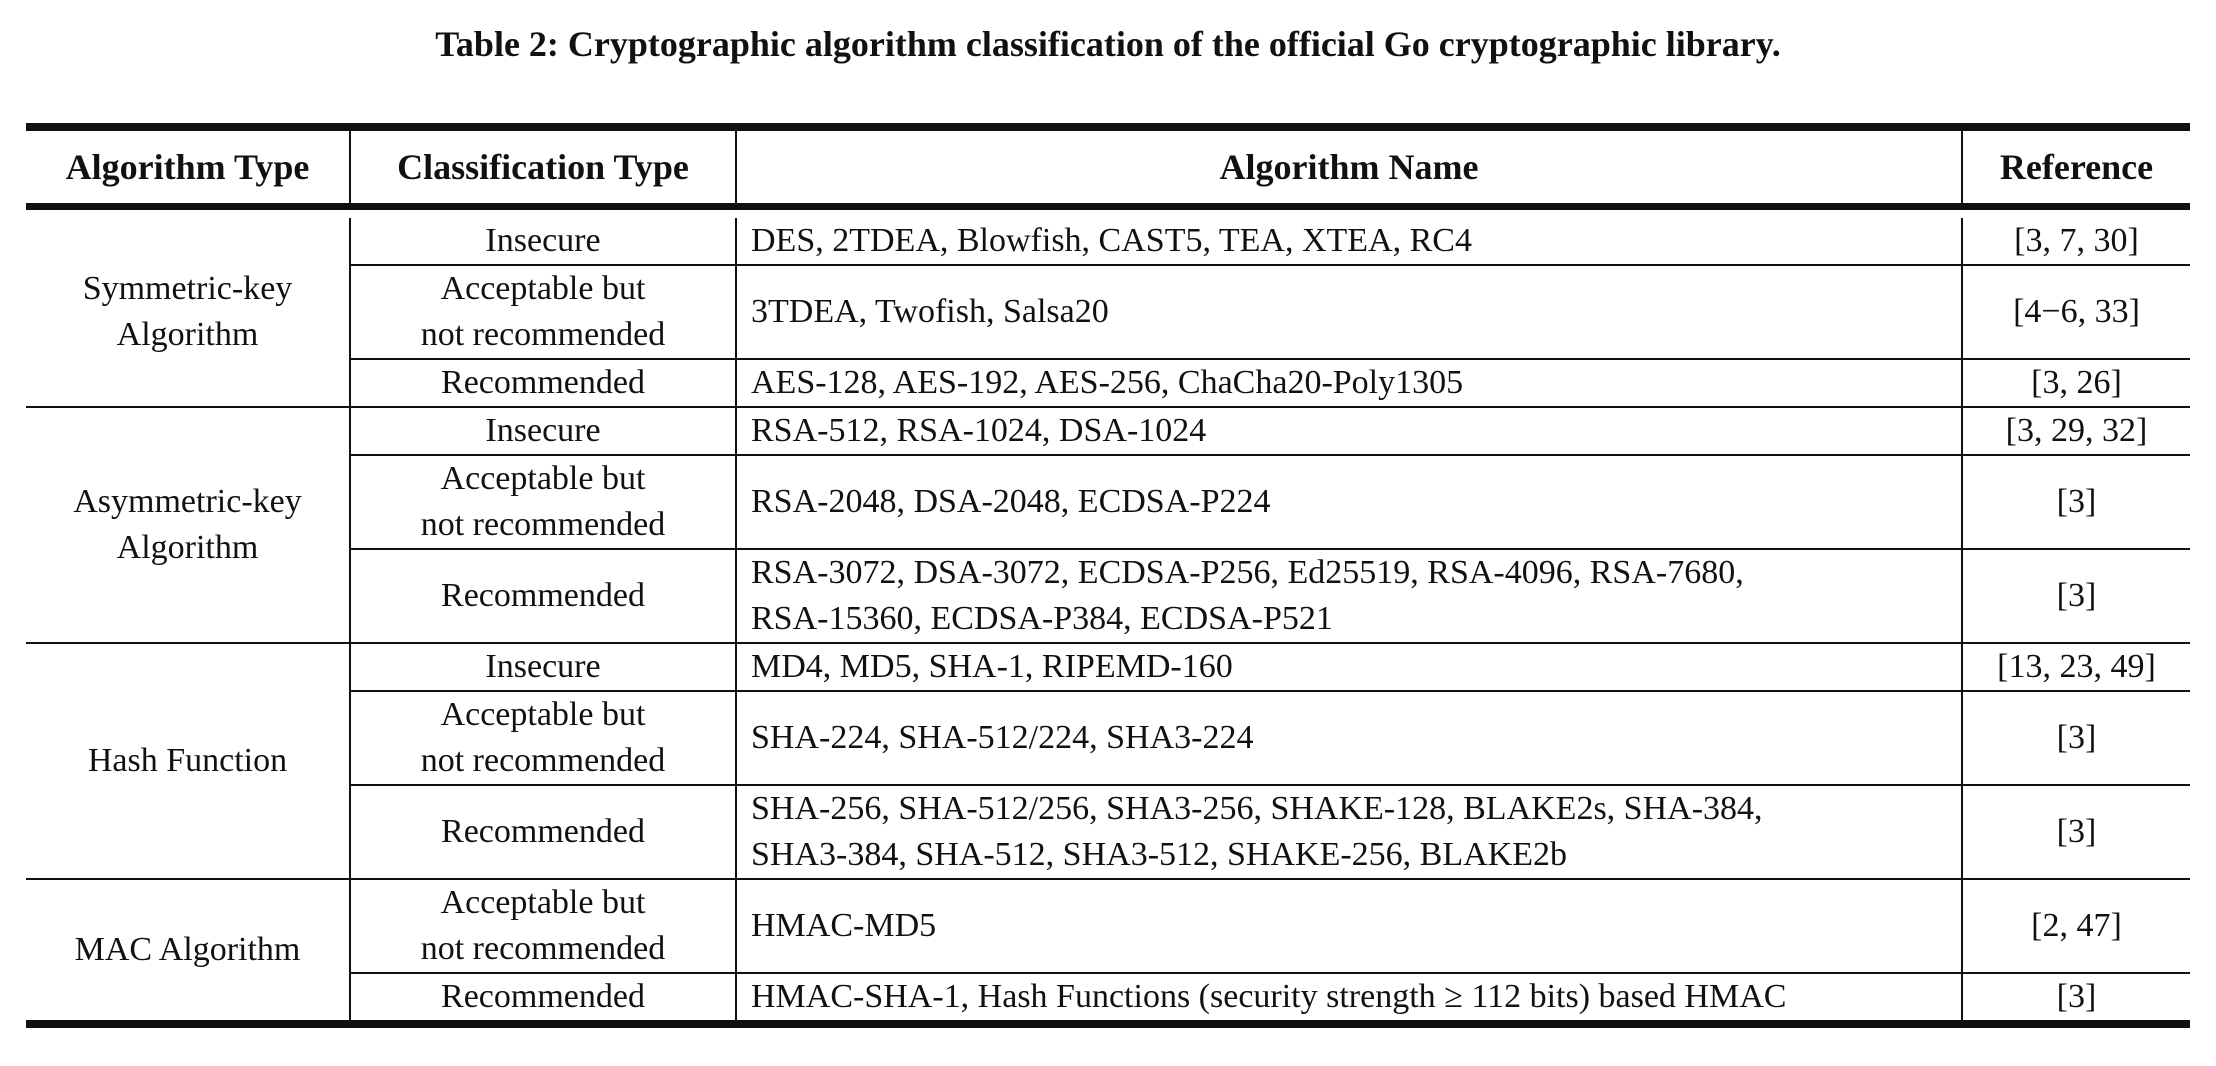 This screenshot has height=1066, width=2216. I want to click on reference-cell: [2, 47], so click(2075, 926).